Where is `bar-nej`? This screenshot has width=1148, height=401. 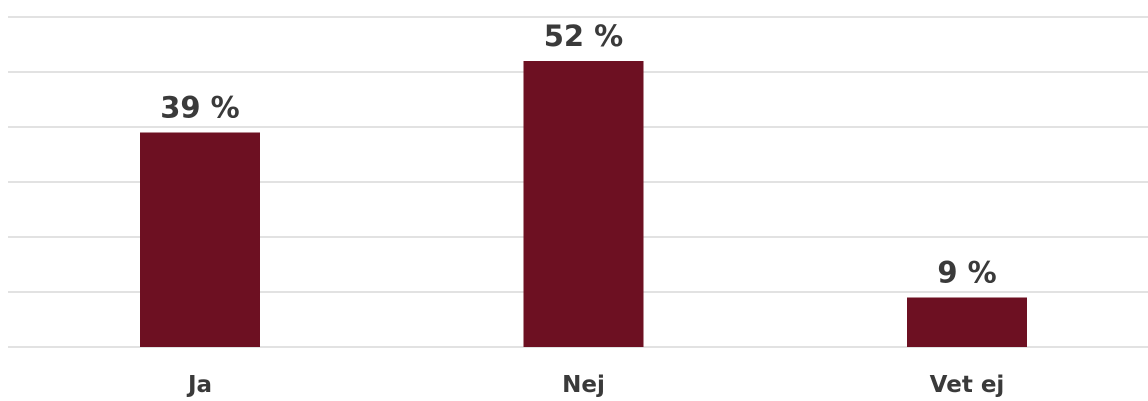
bar-nej is located at coordinates (583, 204).